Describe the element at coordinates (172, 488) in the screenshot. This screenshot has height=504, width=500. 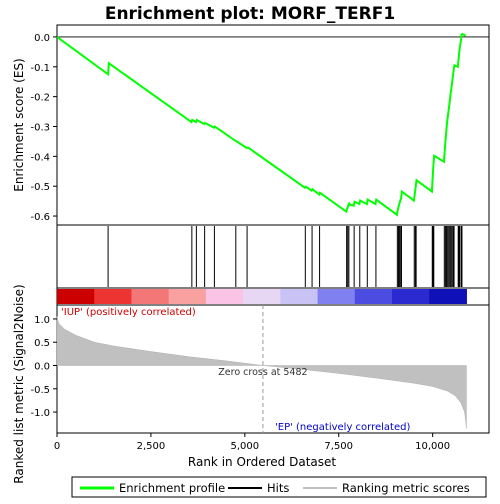
I see `legend-label-profile: Enrichment profile` at that location.